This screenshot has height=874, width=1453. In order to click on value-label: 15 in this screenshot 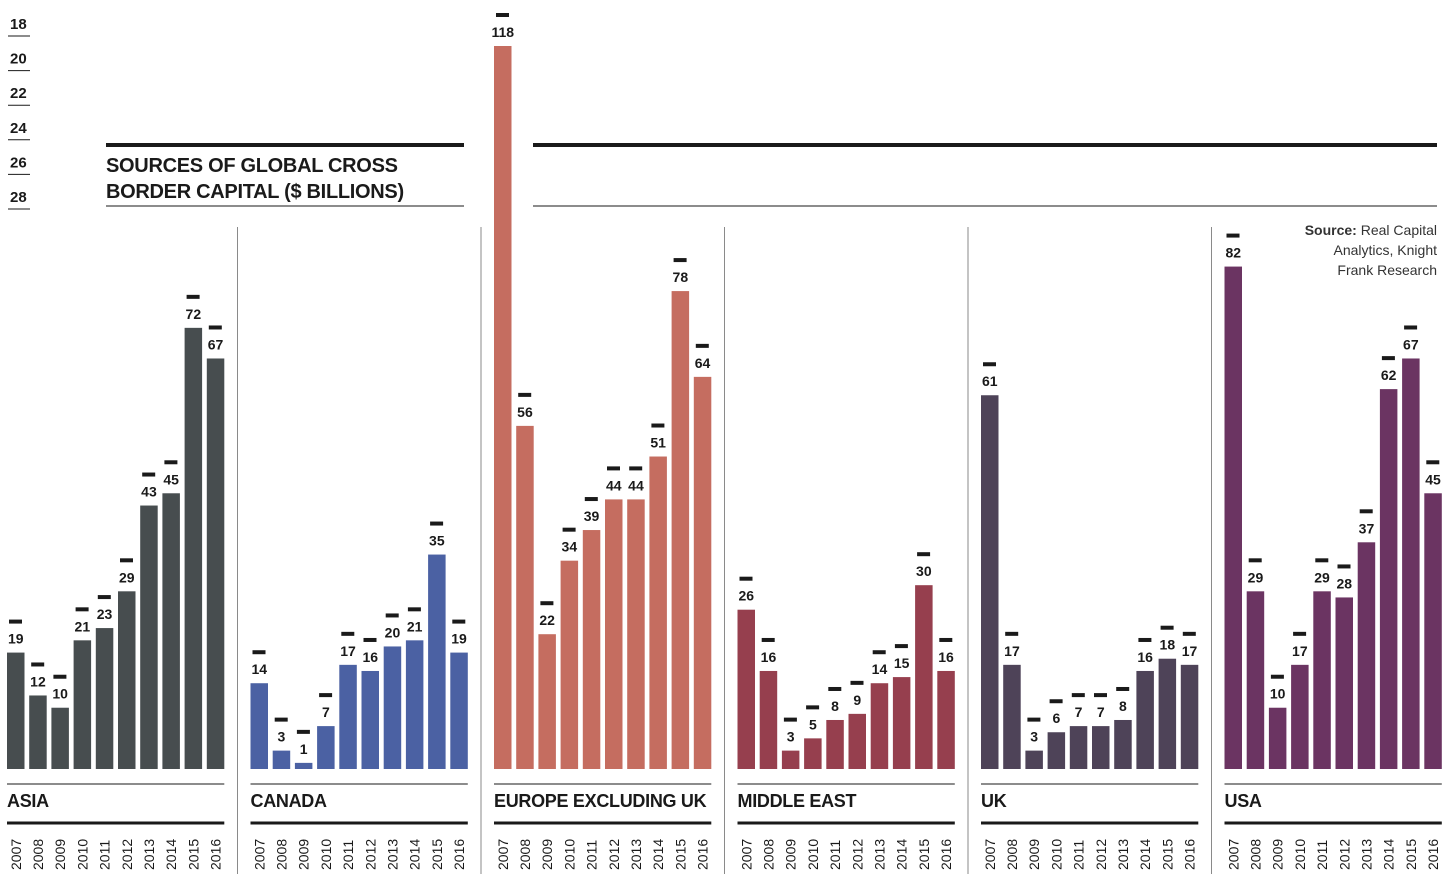, I will do `click(902, 663)`.